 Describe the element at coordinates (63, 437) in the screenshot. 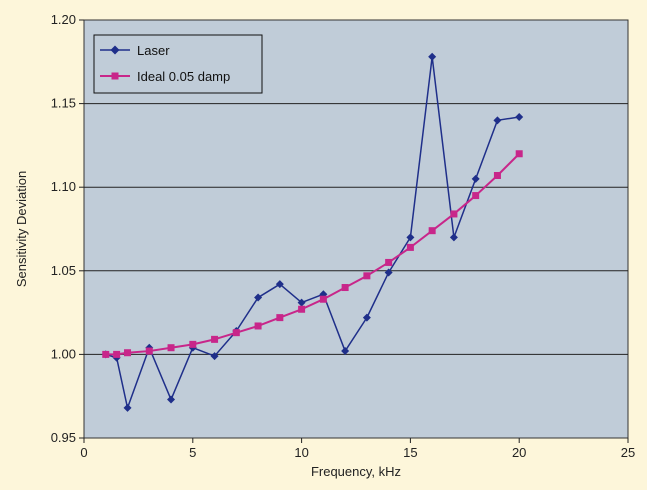

I see `y-tick-label: 0.95` at that location.